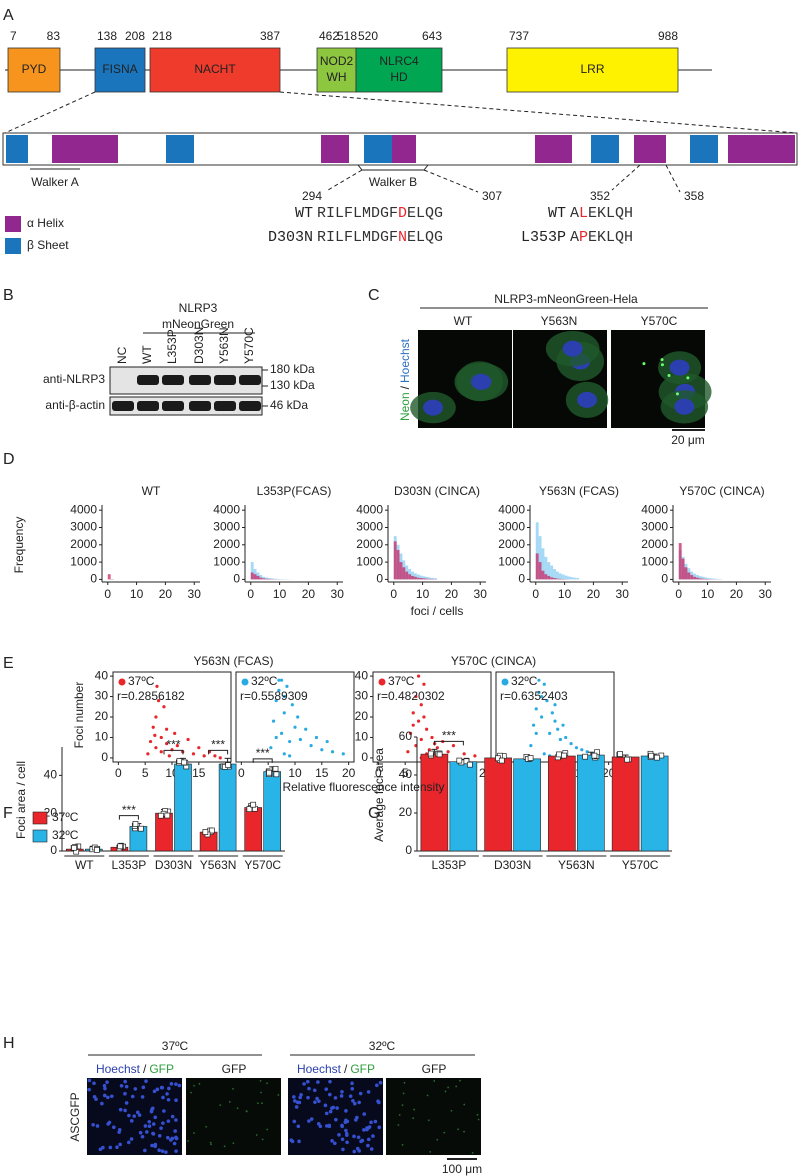  Describe the element at coordinates (218, 745) in the screenshot. I see `significance: ***` at that location.